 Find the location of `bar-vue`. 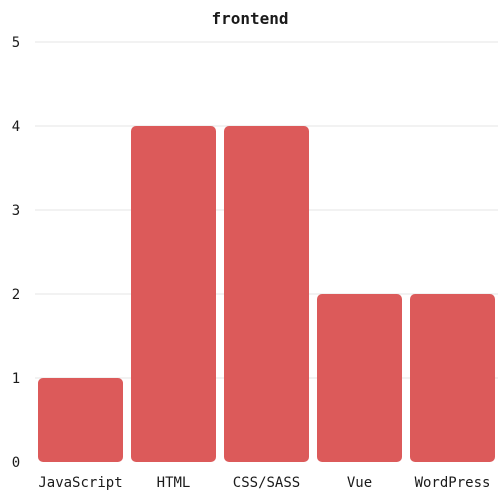

bar-vue is located at coordinates (359, 378).